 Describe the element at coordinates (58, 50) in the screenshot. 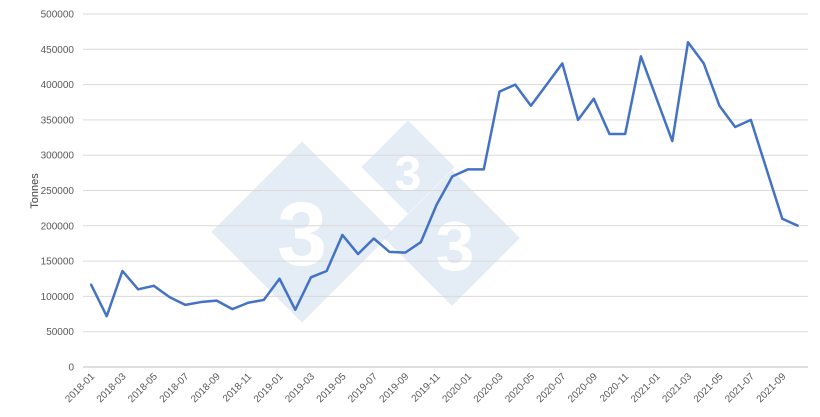

I see `y-tick-label: 450000` at that location.